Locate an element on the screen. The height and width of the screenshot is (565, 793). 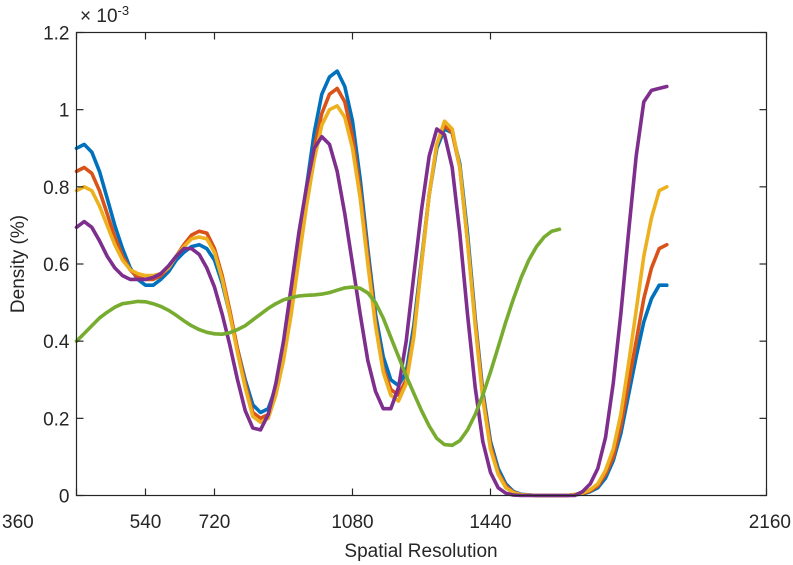
y-tick-labels: 0 0.2 0.4 0.6 0.8 1 1.2 is located at coordinates (56, 266).